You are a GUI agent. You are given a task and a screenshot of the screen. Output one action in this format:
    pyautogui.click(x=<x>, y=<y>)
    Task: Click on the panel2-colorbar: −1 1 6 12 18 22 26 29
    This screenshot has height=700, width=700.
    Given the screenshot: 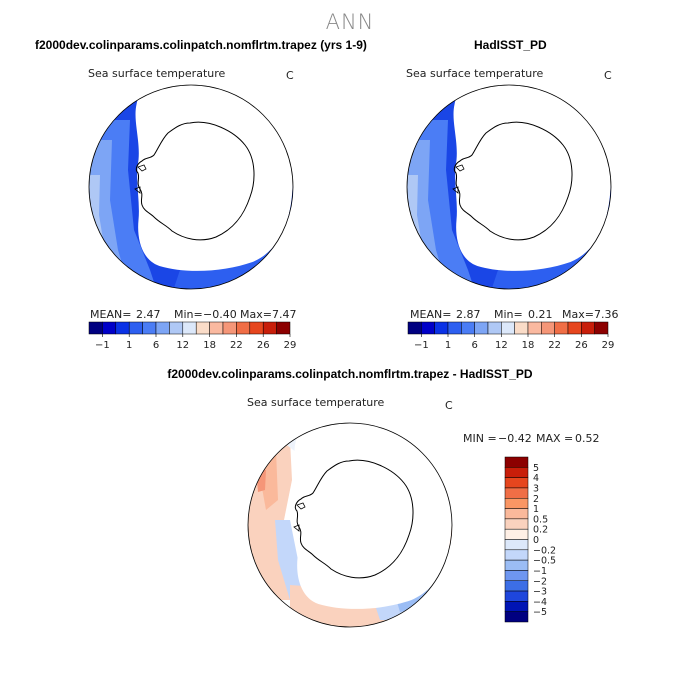 What is the action you would take?
    pyautogui.click(x=511, y=336)
    